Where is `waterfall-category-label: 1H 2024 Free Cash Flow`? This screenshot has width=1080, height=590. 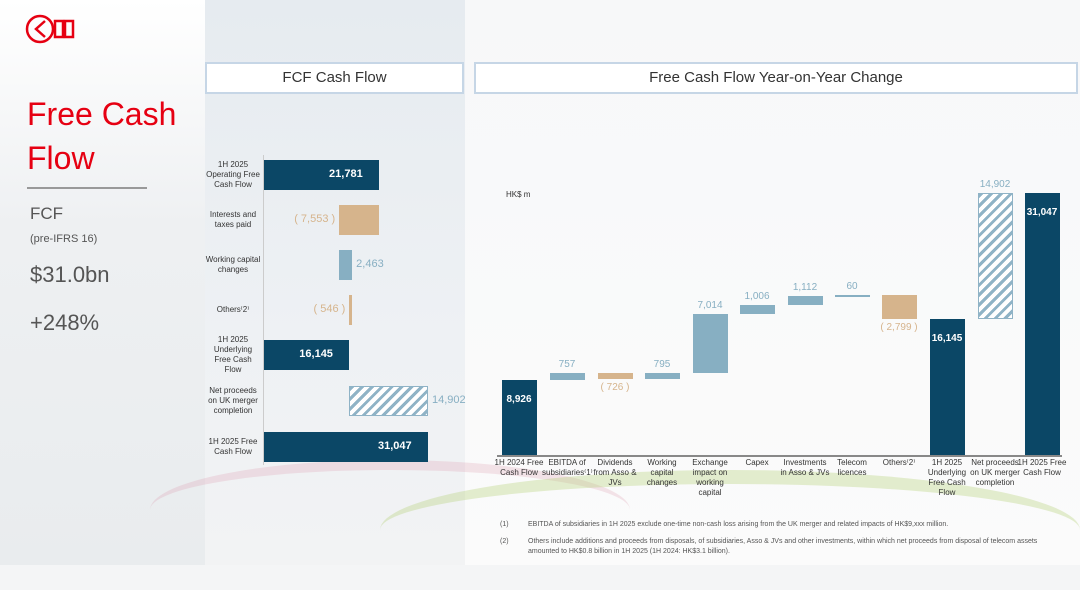
waterfall-category-label: 1H 2024 Free Cash Flow is located at coordinates (519, 467).